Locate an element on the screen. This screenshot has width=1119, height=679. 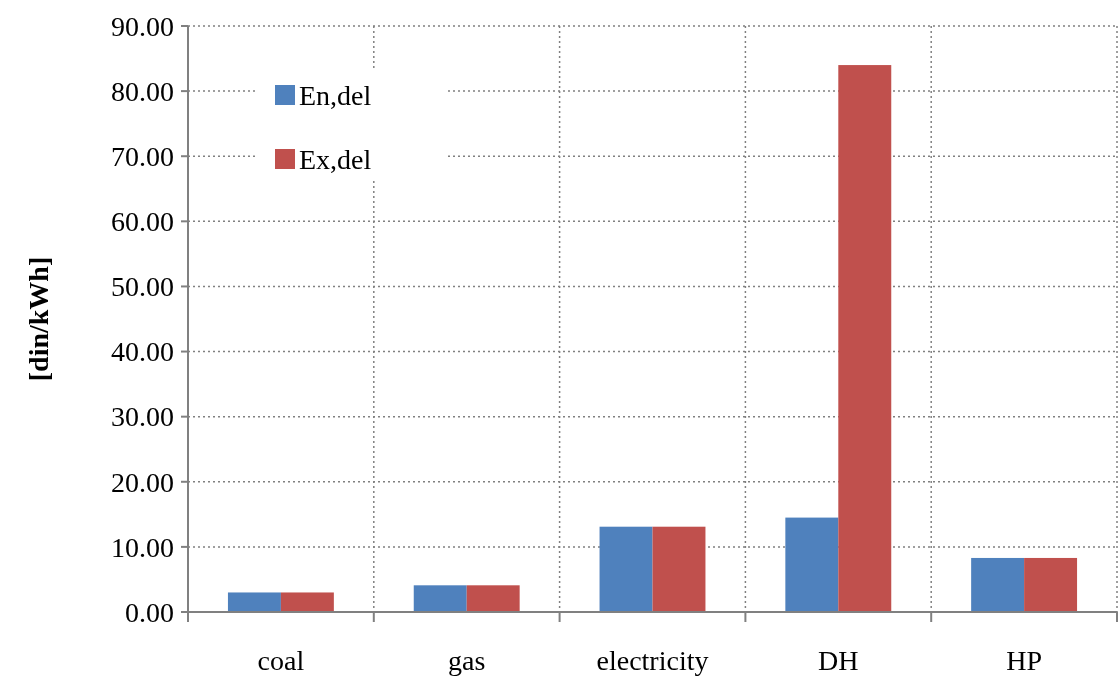
y-tick-label: 90.00 is located at coordinates (142, 26).